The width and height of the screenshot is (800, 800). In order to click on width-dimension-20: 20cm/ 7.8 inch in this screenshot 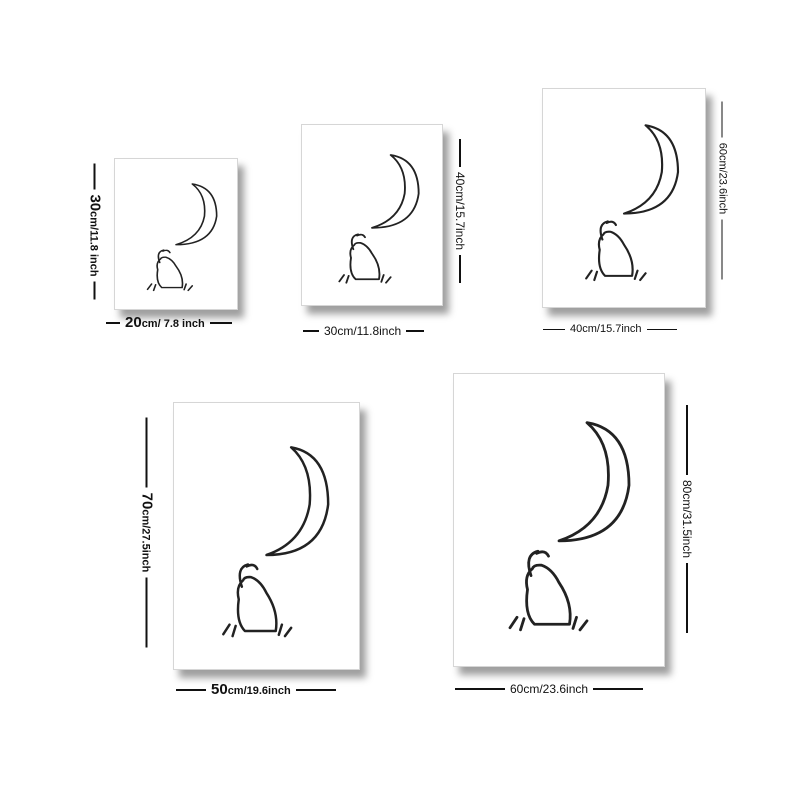, I will do `click(169, 322)`.